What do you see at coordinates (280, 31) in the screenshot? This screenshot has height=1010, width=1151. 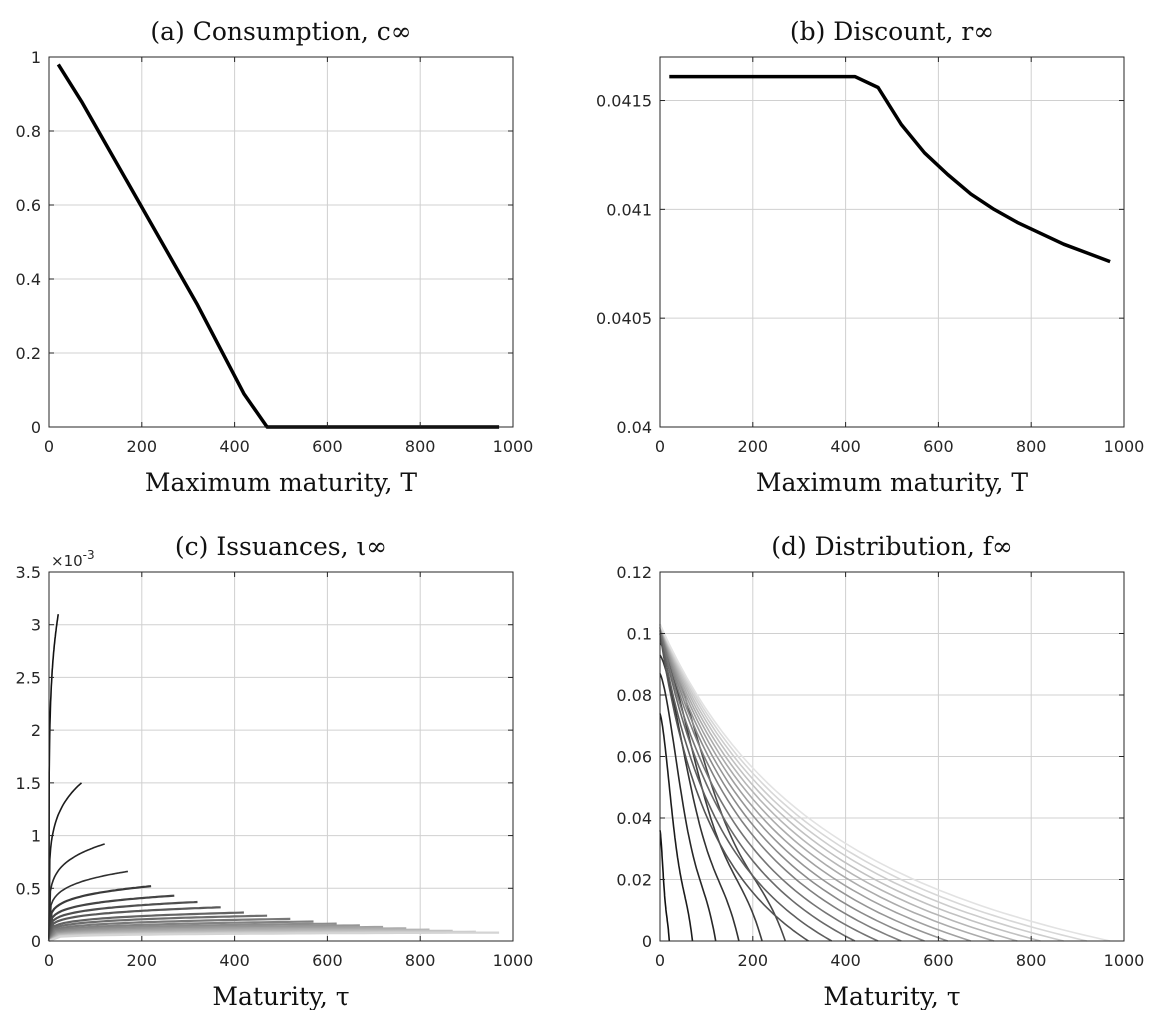 I see `panel-a-title: (a) Consumption, c∞` at bounding box center [280, 31].